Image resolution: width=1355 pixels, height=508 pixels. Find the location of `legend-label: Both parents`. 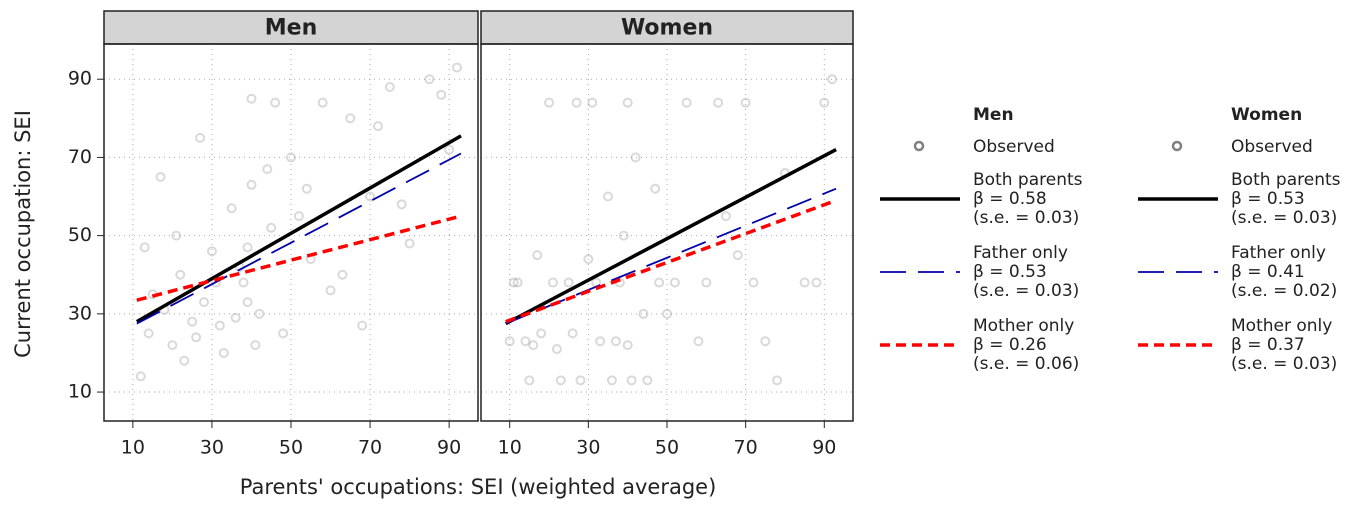

legend-label: Both parents is located at coordinates (1286, 180).